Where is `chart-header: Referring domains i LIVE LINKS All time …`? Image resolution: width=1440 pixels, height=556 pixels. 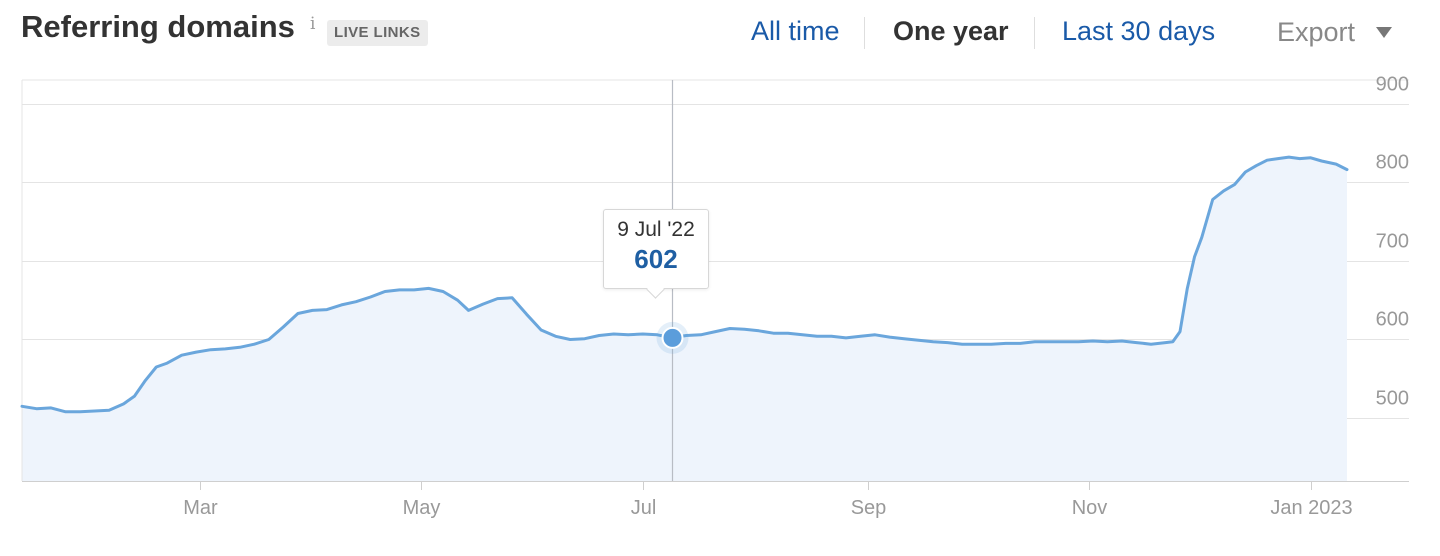 chart-header: Referring domains i LIVE LINKS All time … is located at coordinates (720, 32).